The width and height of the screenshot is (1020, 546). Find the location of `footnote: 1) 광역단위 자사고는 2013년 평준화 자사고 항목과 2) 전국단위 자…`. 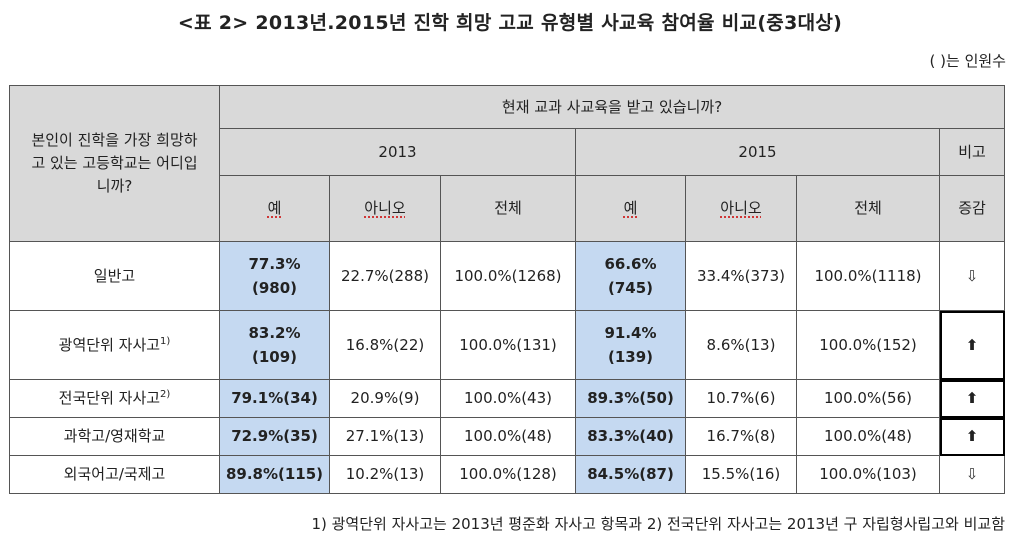

footnote: 1) 광역단위 자사고는 2013년 평준화 자사고 항목과 2) 전국단위 자… is located at coordinates (658, 524).